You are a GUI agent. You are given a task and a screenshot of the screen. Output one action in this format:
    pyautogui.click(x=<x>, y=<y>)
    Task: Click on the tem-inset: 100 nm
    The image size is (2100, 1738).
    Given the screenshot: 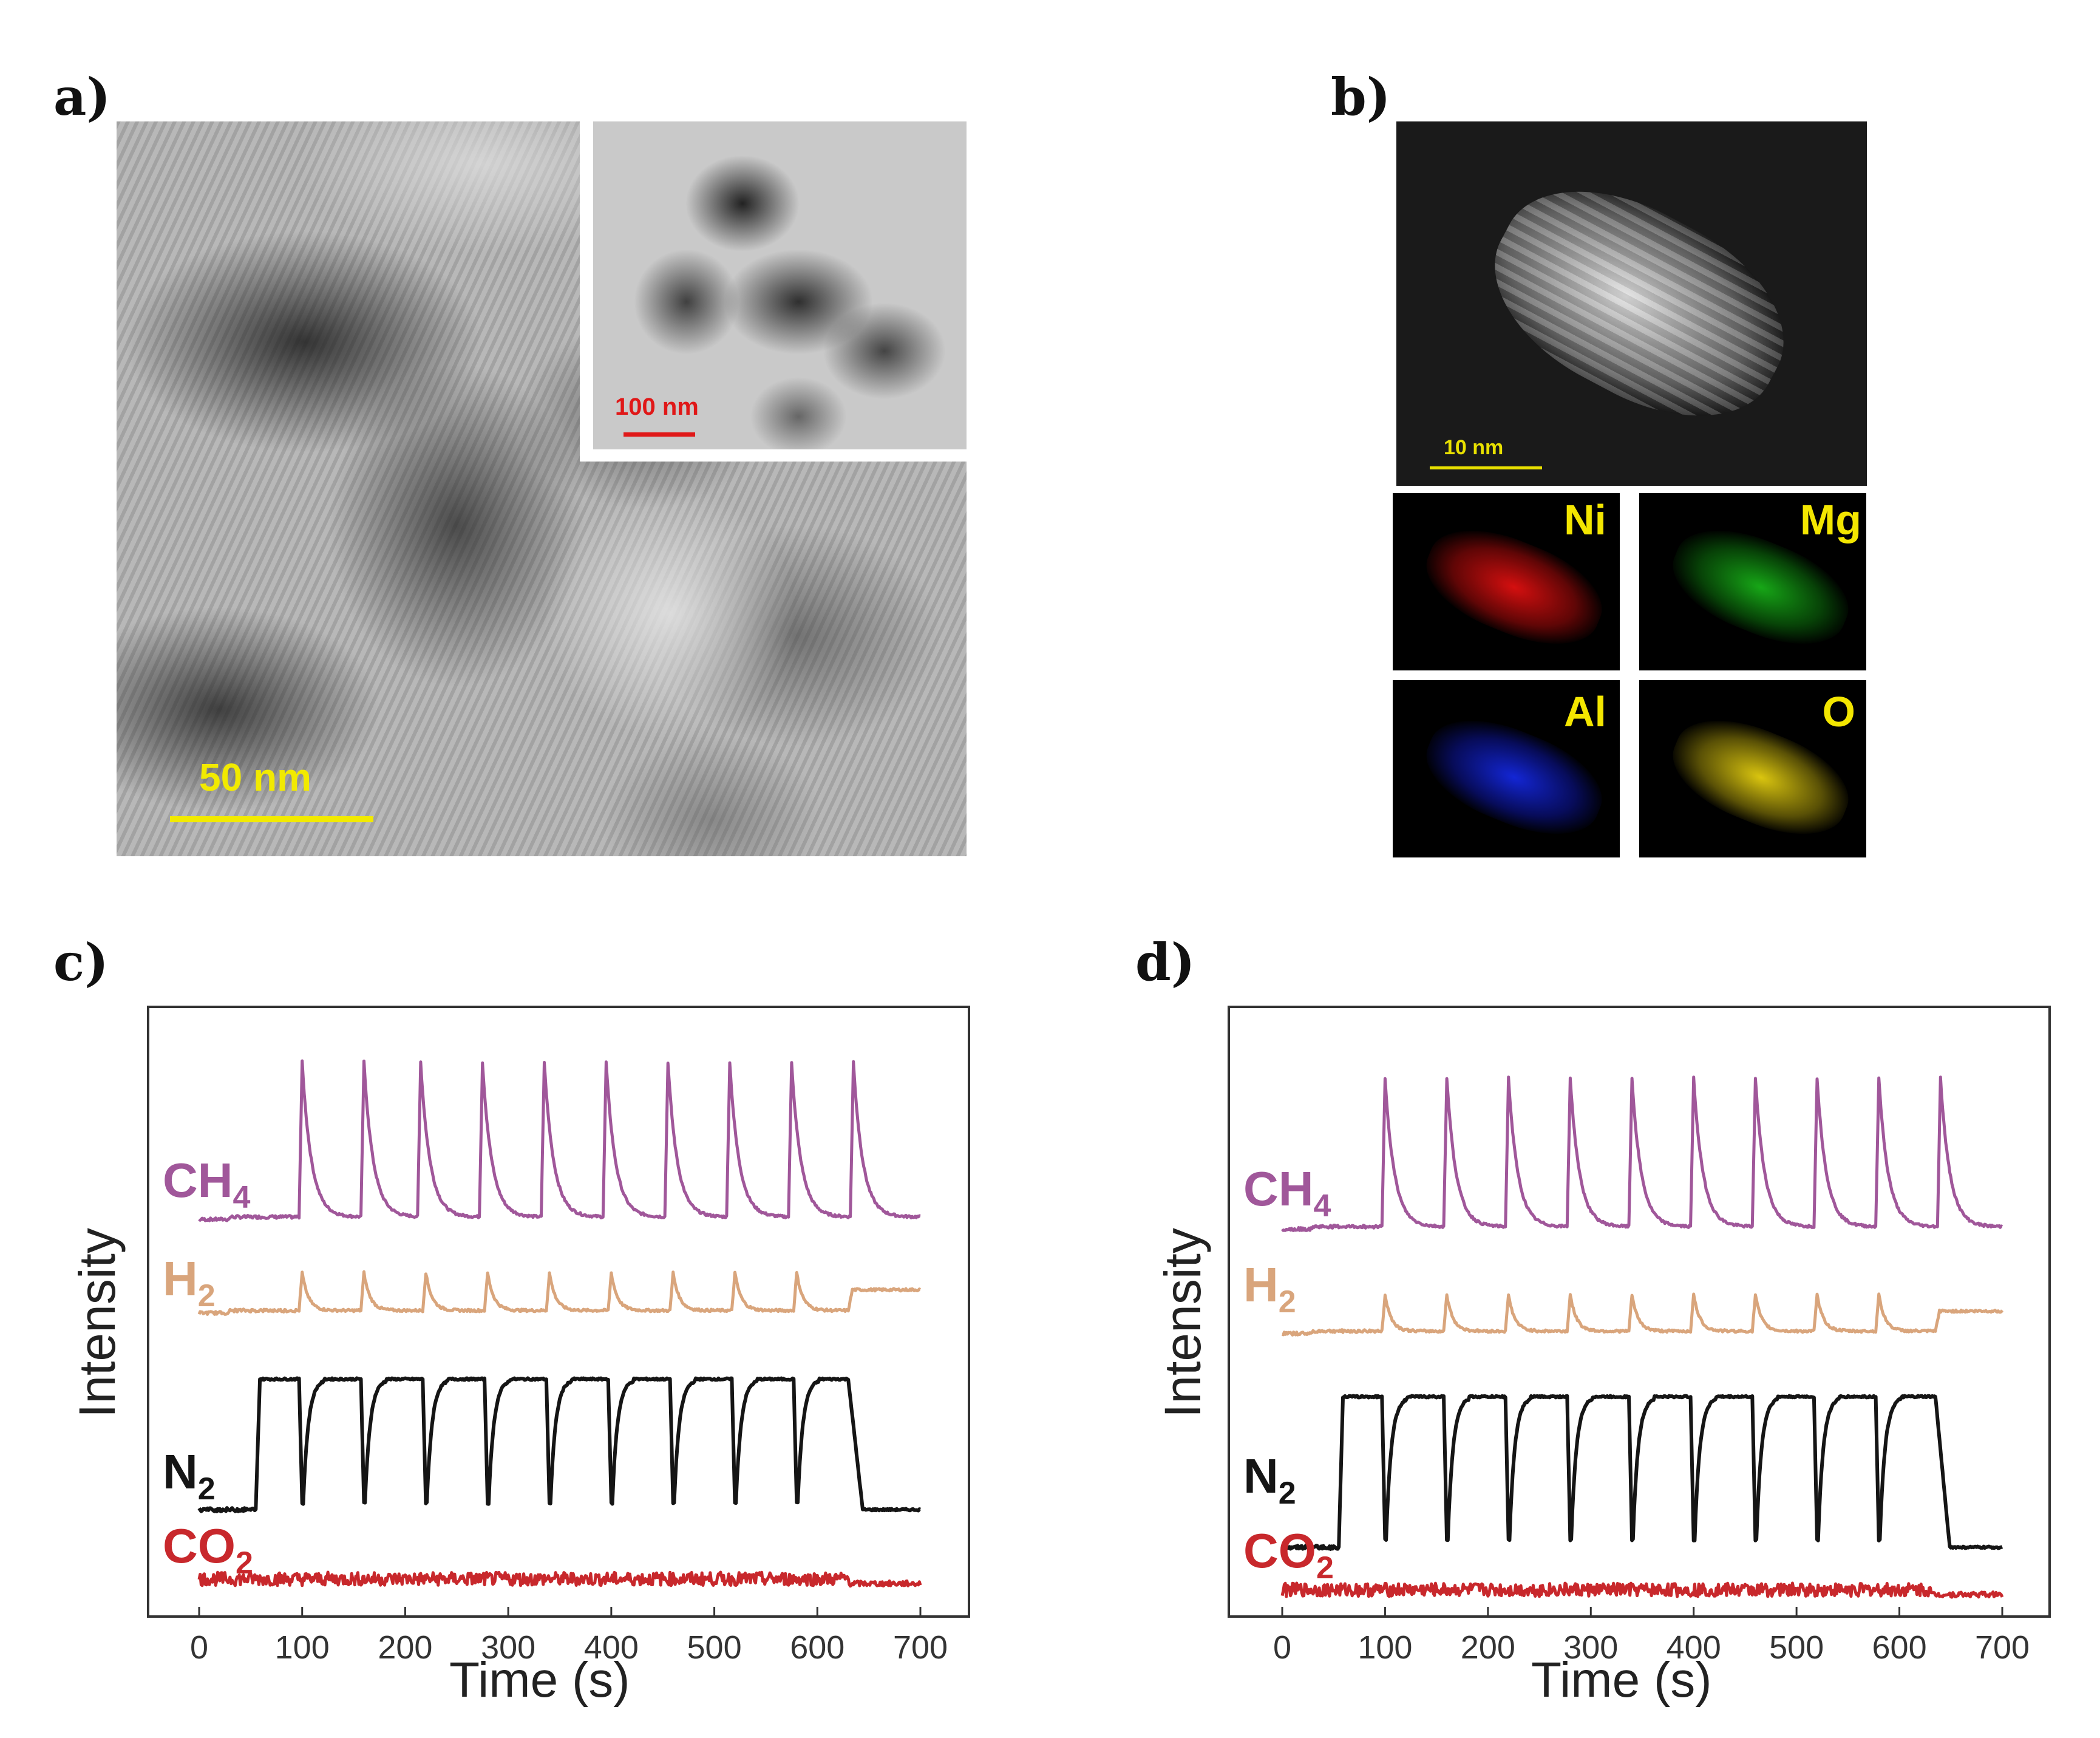 What is the action you would take?
    pyautogui.click(x=773, y=291)
    